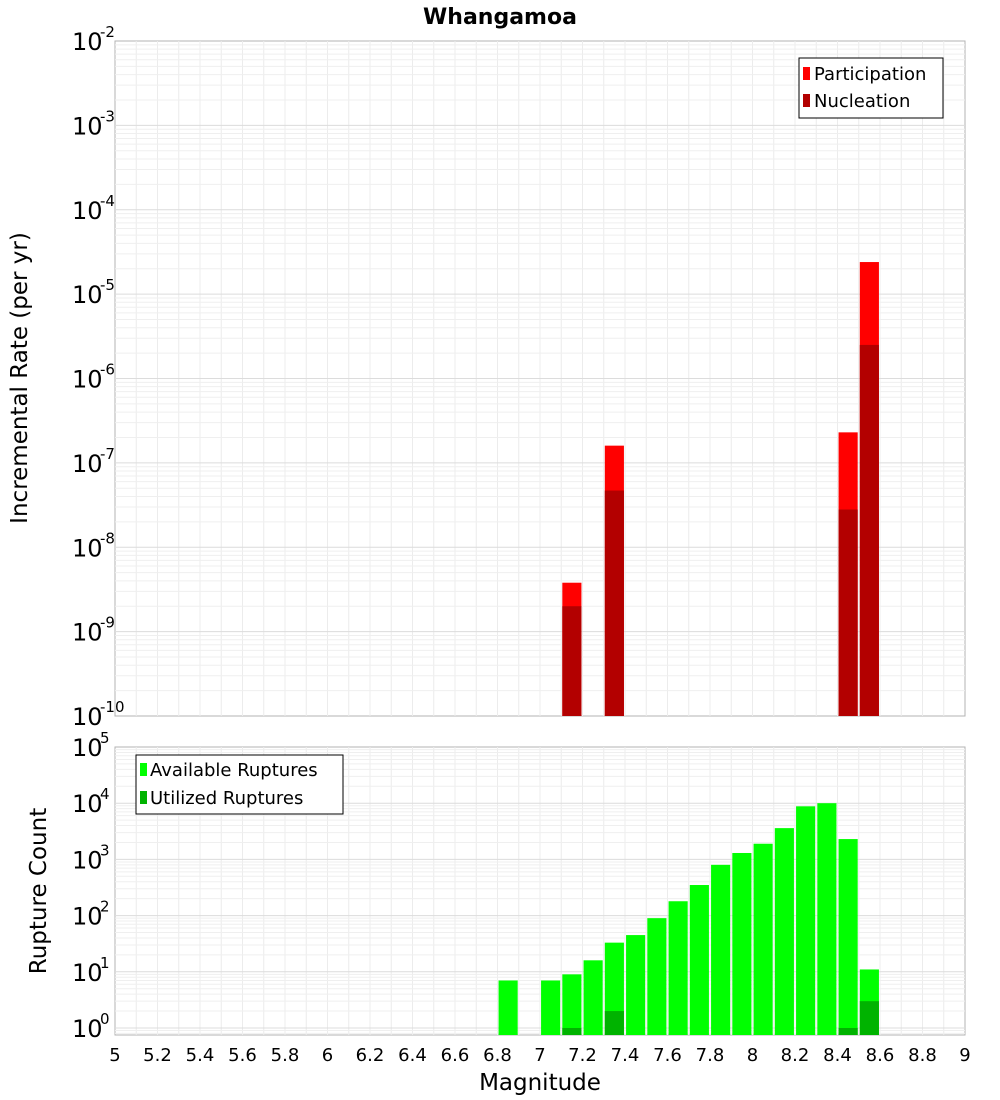 The image size is (1000, 1100). I want to click on rate-bars, so click(720, 489).